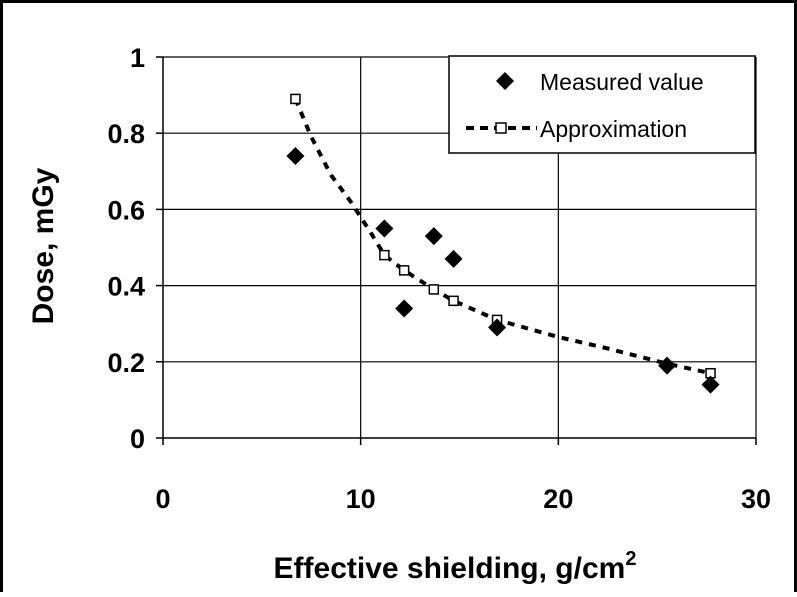  Describe the element at coordinates (558, 499) in the screenshot. I see `x-tick-label-2: 20` at that location.